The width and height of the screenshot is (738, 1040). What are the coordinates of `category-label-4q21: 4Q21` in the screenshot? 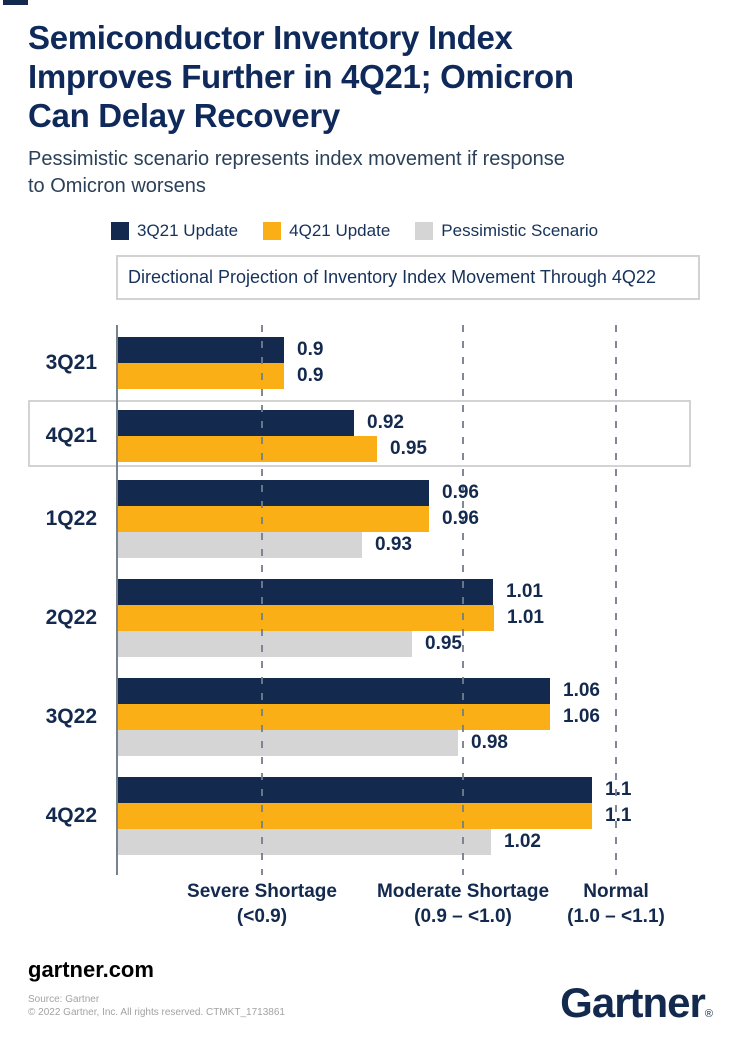 It's located at (71, 435).